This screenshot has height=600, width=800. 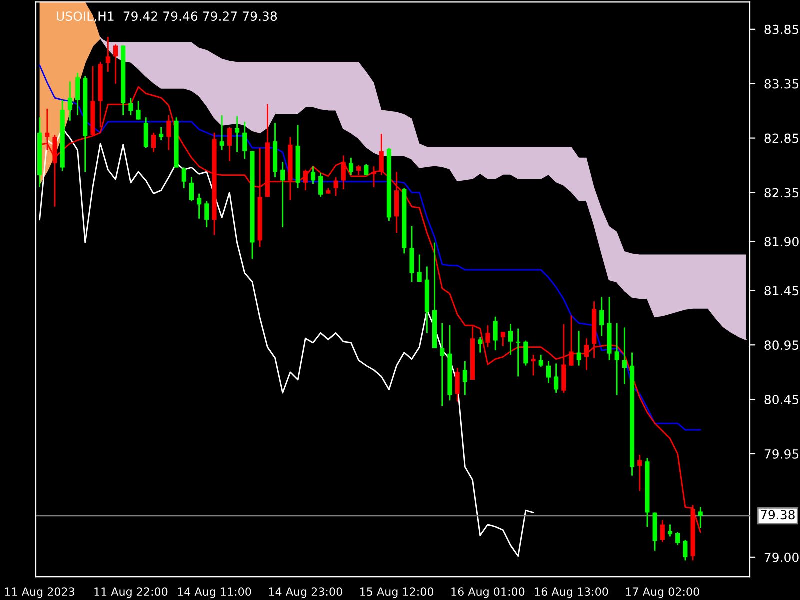 I want to click on x-tick-label: 15 Aug 12:00, so click(x=397, y=593).